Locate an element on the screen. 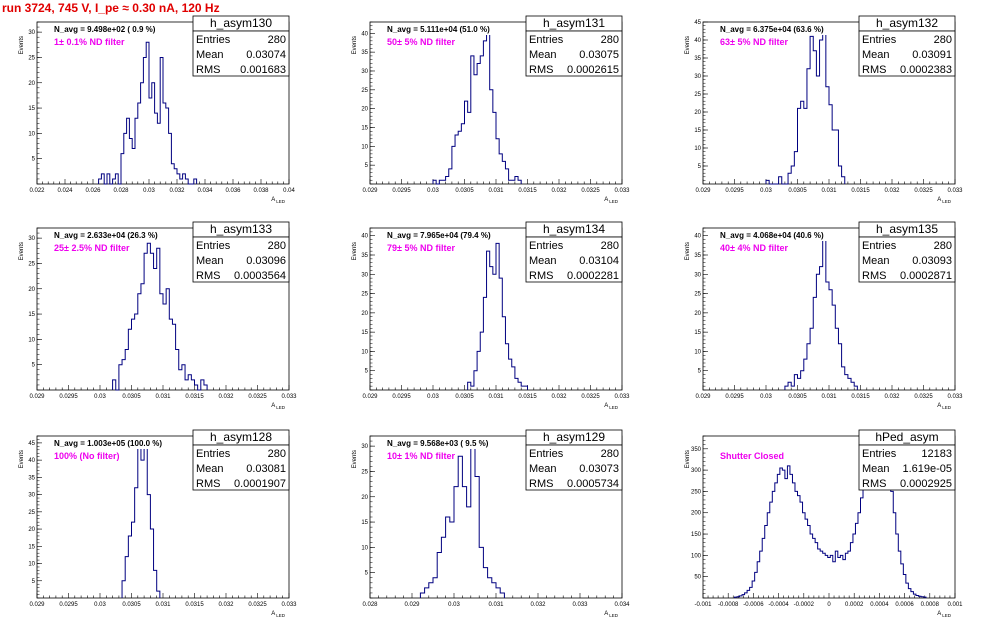 This screenshot has width=996, height=622. filter-label: 79± 5% ND filter is located at coordinates (421, 248).